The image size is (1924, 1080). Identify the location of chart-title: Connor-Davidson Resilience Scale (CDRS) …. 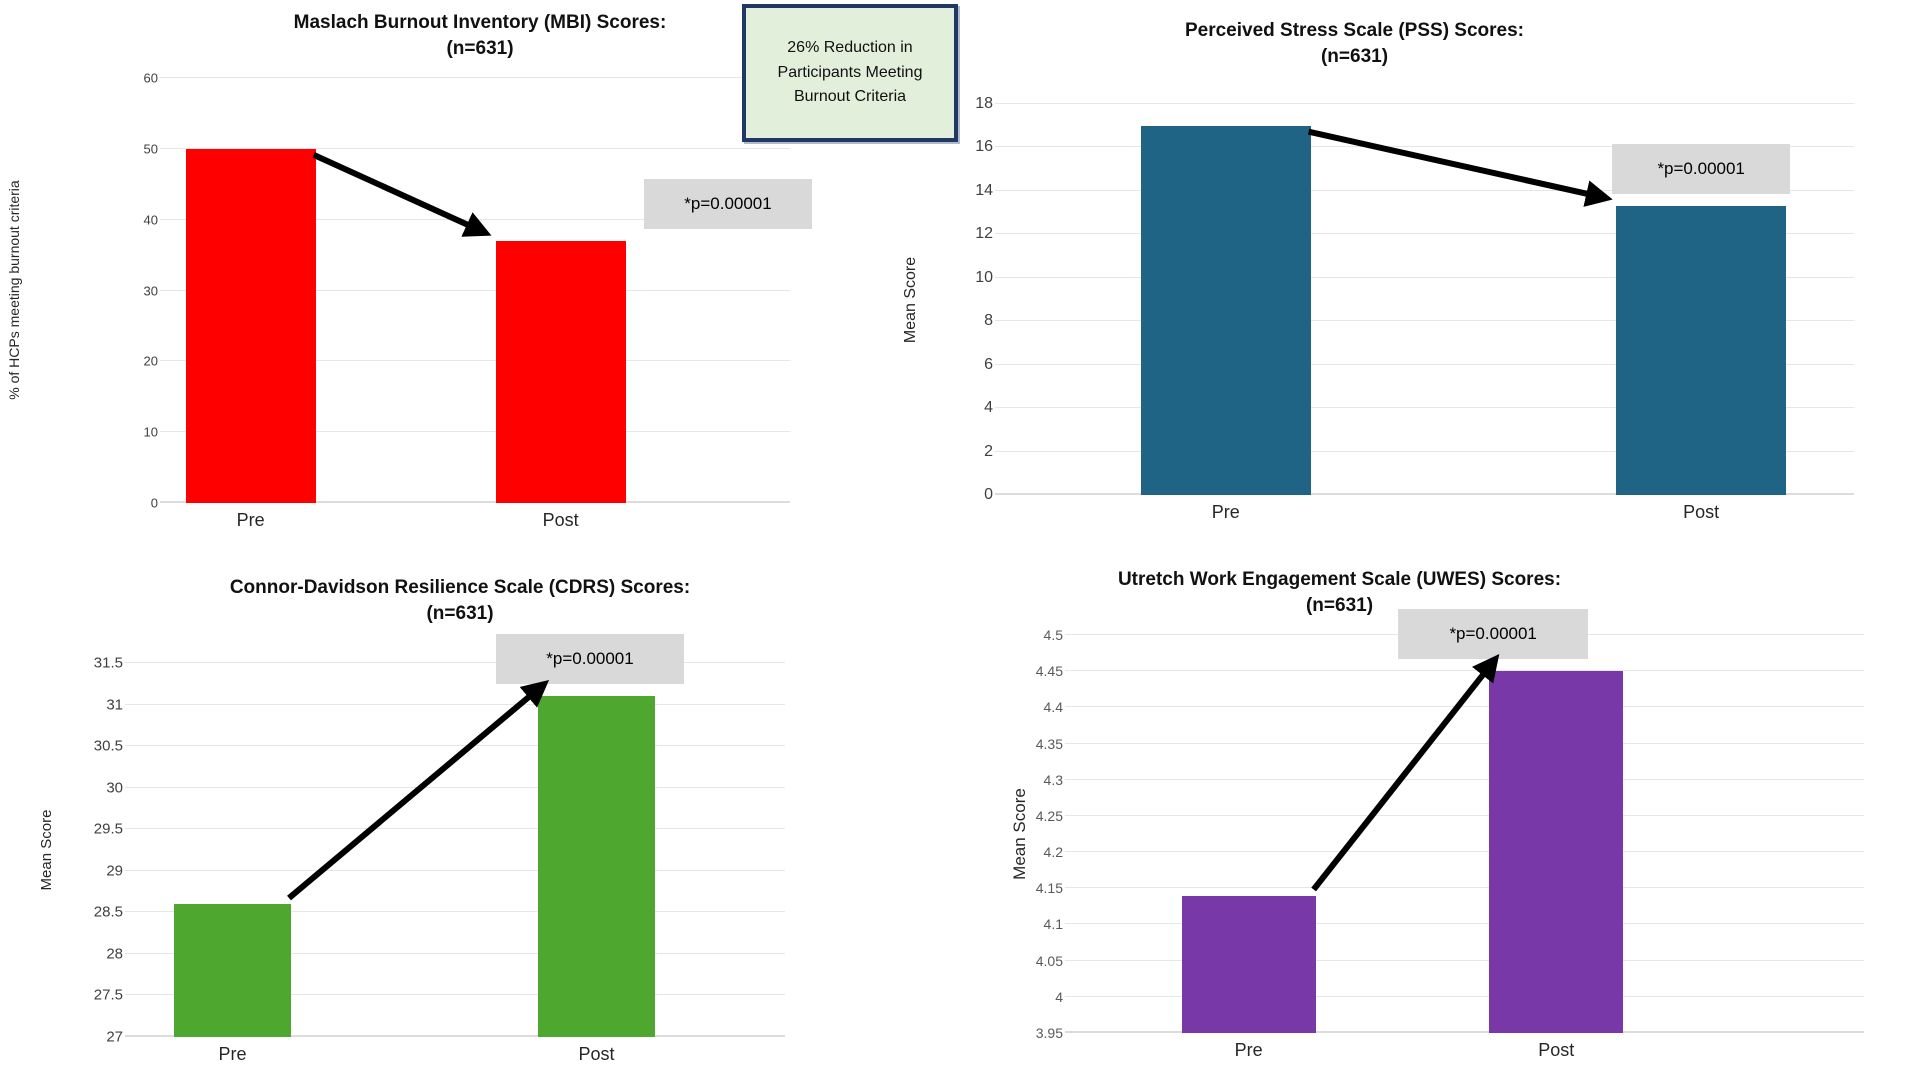
(460, 587).